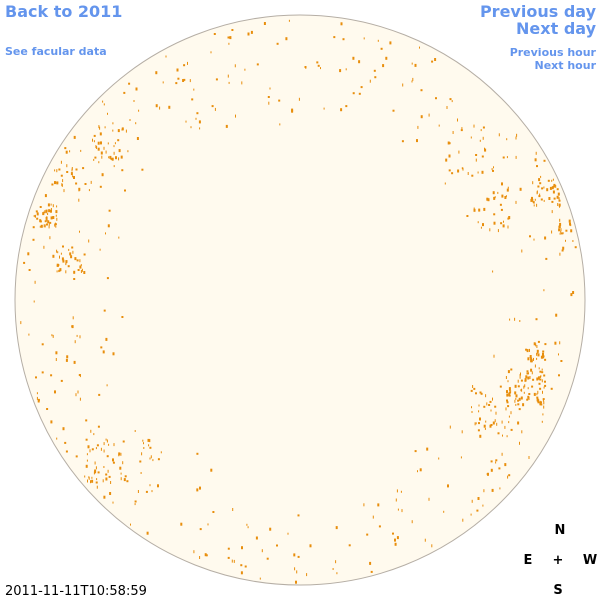 Image resolution: width=600 pixels, height=600 pixels. I want to click on next-day-link: Next day, so click(556, 28).